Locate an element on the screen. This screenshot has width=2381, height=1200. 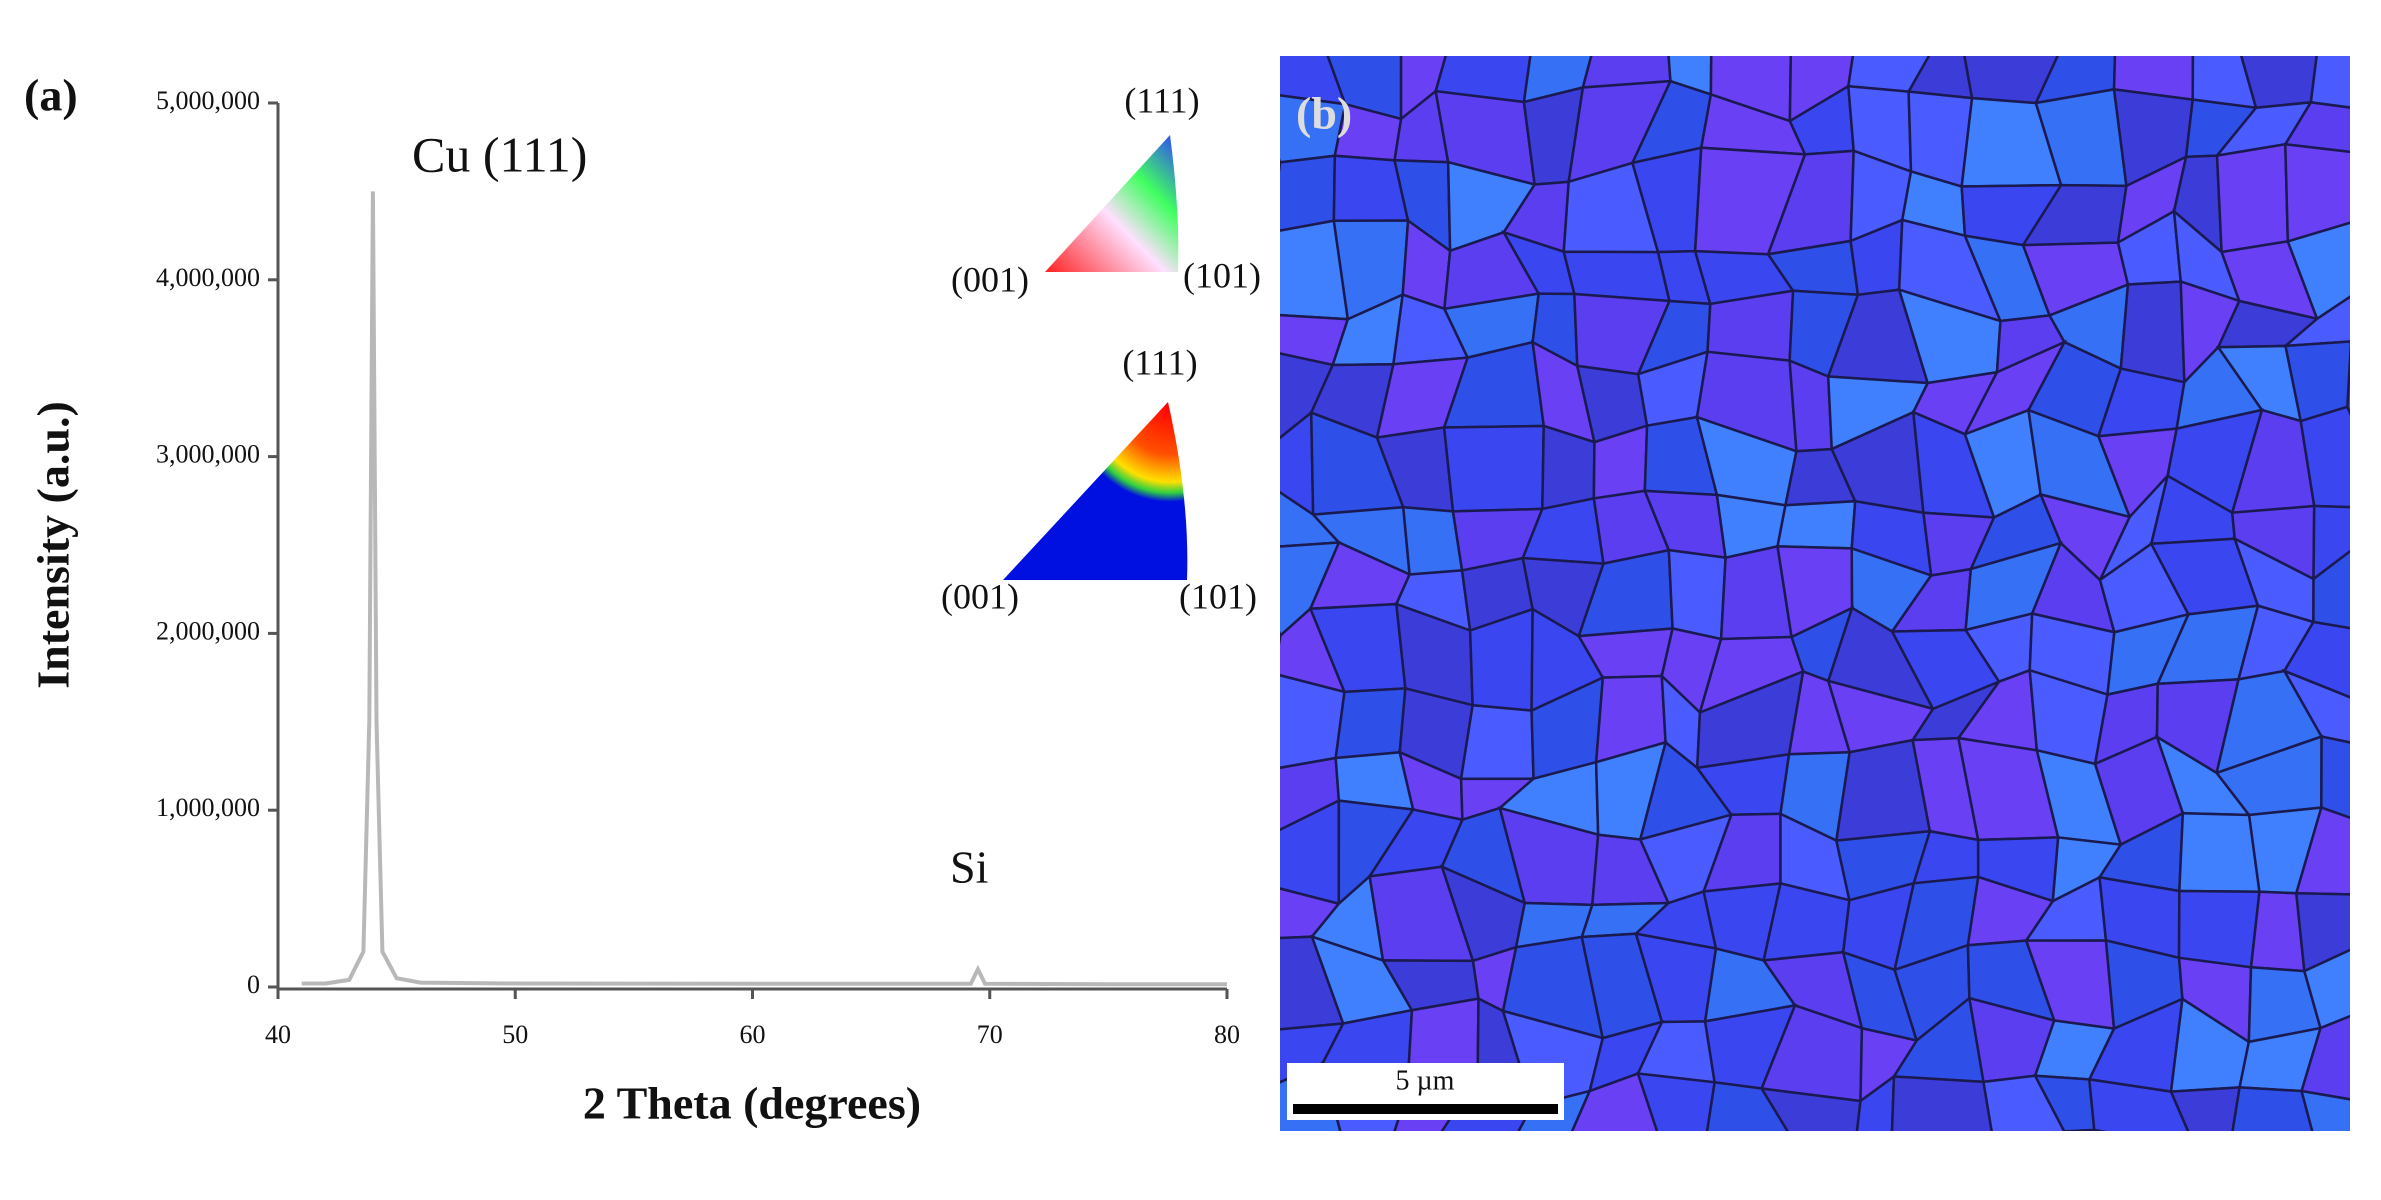
y-tick-label: 1,000,000 is located at coordinates (208, 807).